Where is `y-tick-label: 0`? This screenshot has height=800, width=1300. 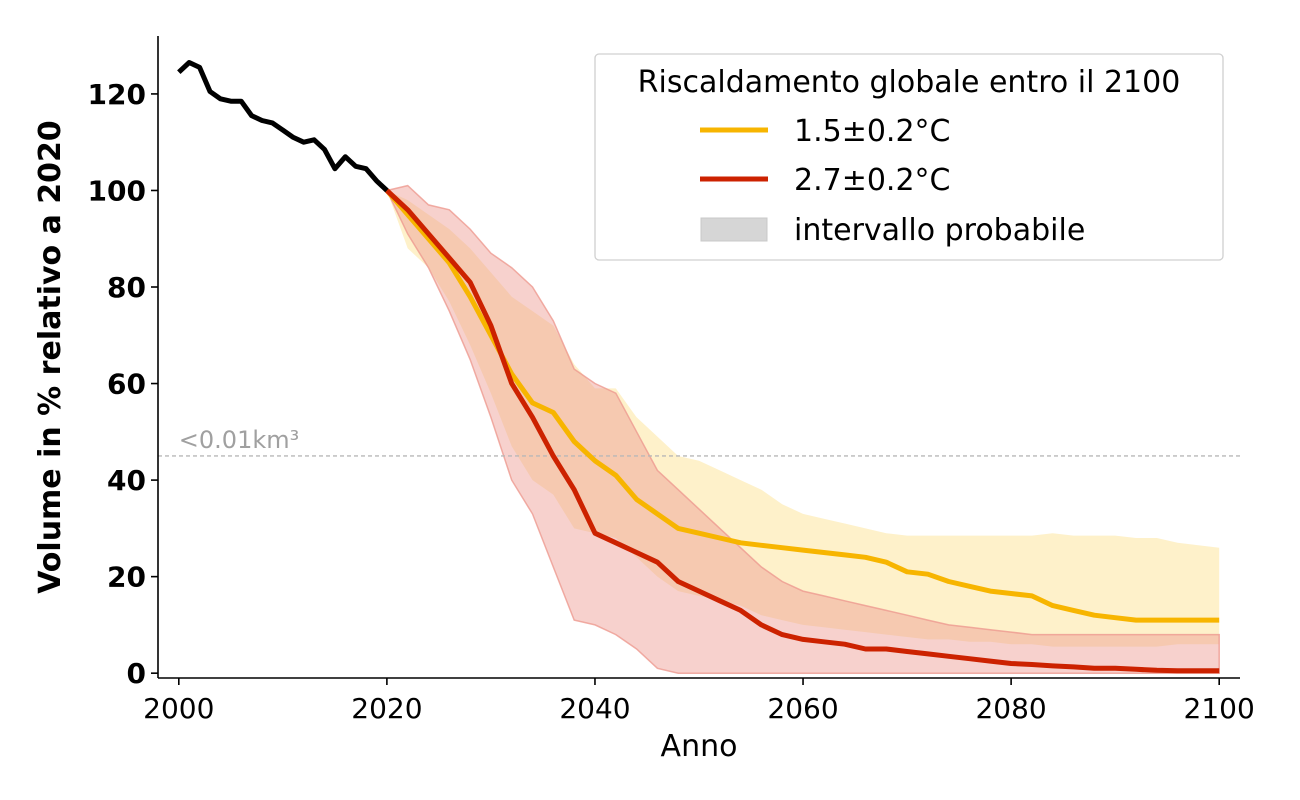 y-tick-label: 0 is located at coordinates (136, 673).